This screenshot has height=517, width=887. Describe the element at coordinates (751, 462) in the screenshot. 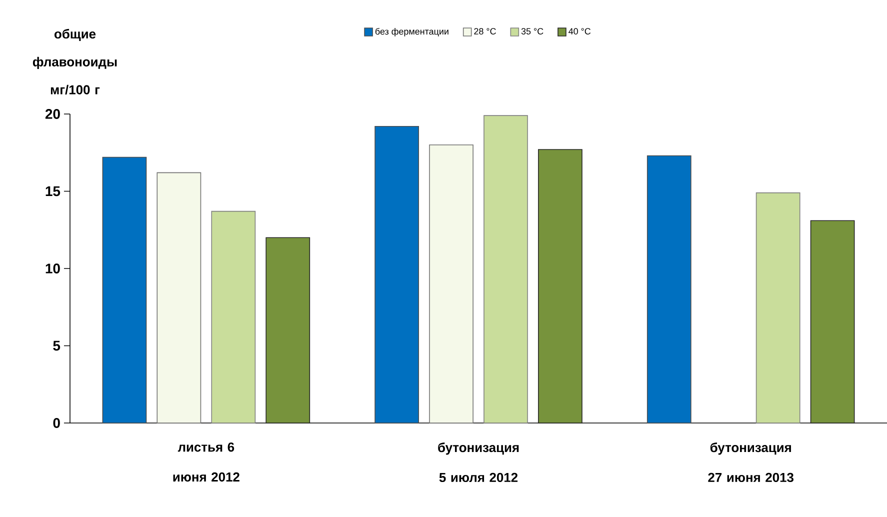

I see `category-label: бутонизация 27 июня 2013` at that location.